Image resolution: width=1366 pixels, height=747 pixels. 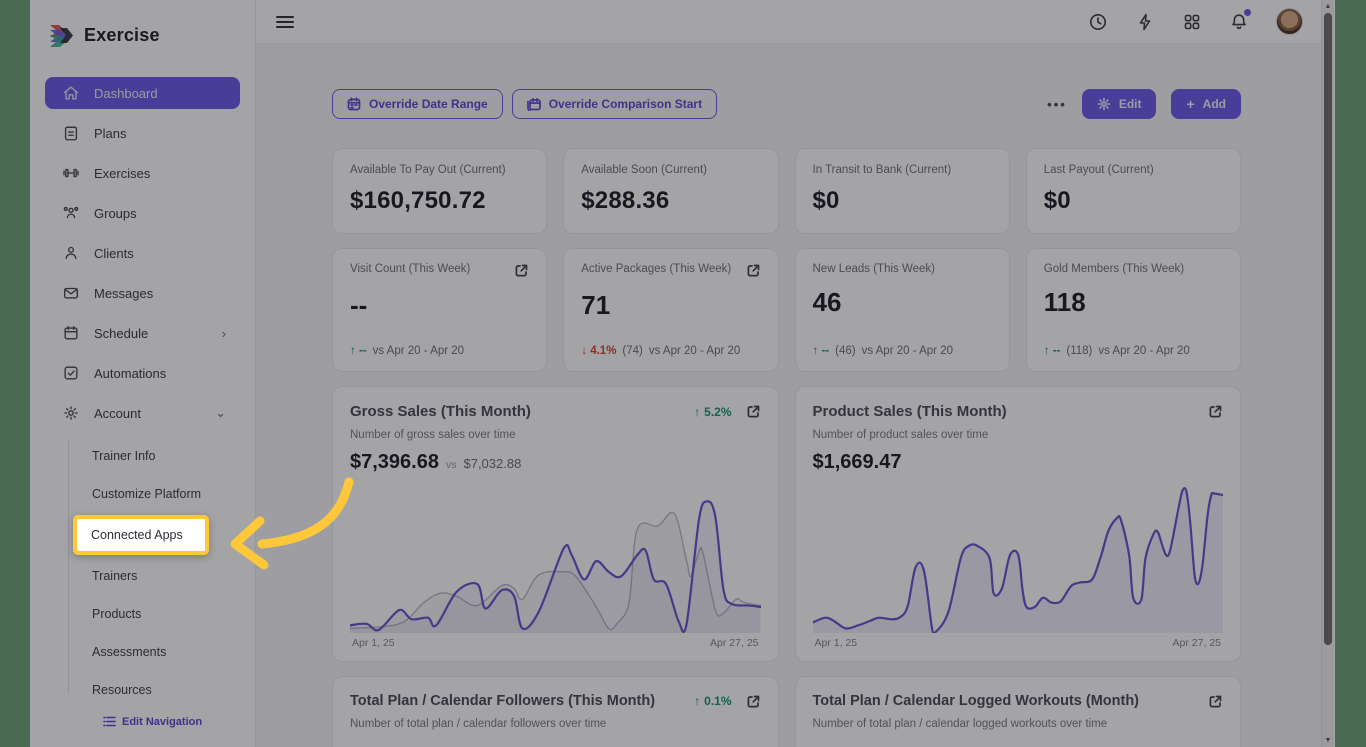 I want to click on sidebar-subitem-trainers: Trainers, so click(x=115, y=576).